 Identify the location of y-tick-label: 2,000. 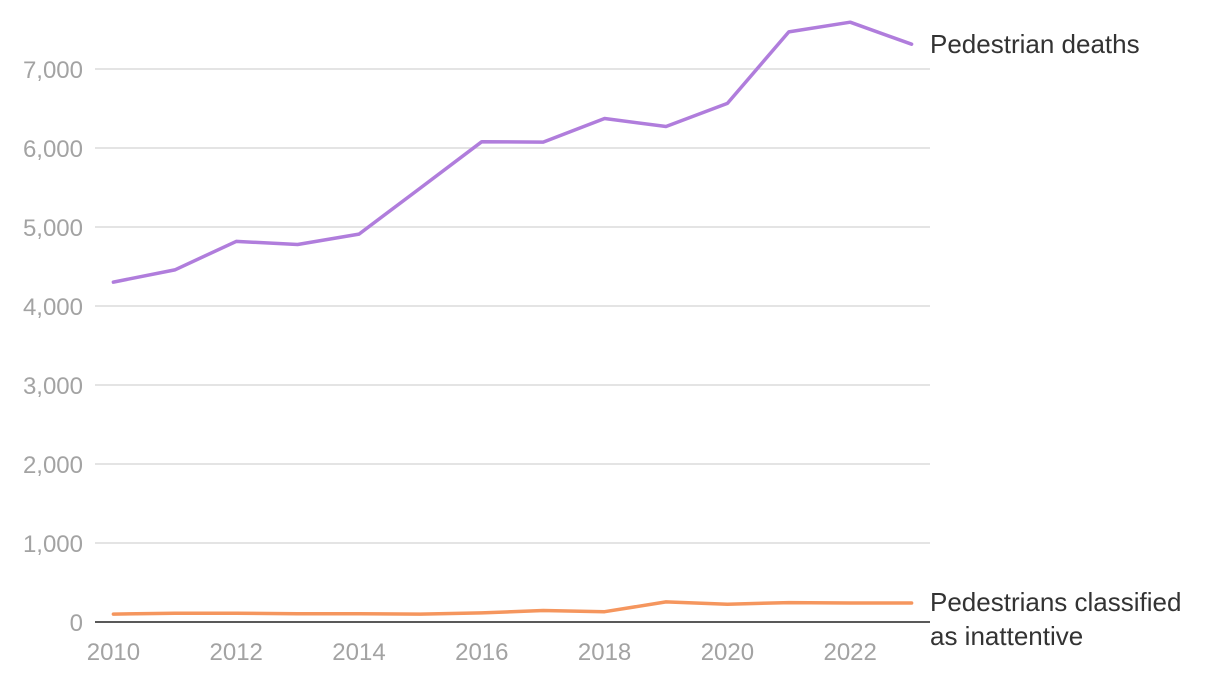
(53, 465).